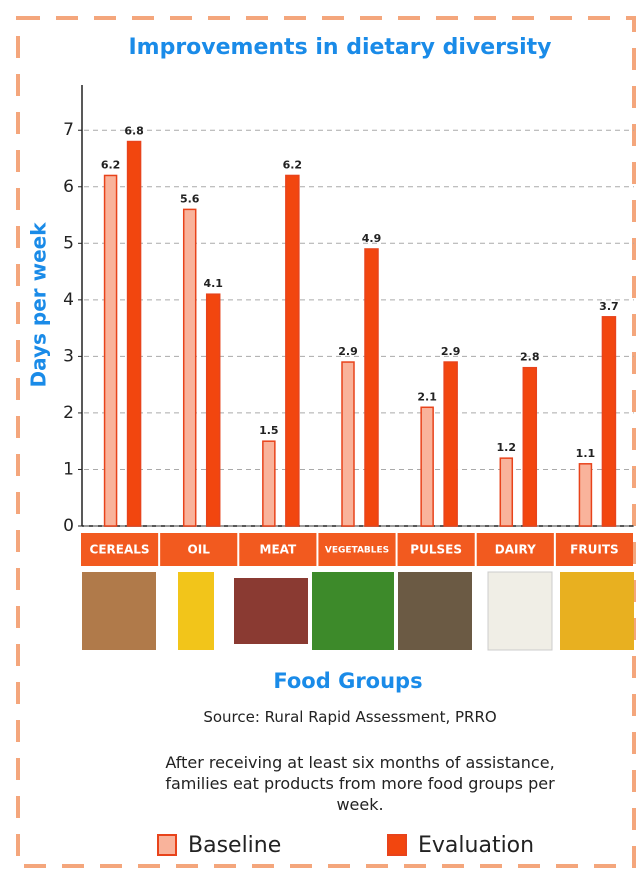  I want to click on x-tick-label: PULSES, so click(436, 550).